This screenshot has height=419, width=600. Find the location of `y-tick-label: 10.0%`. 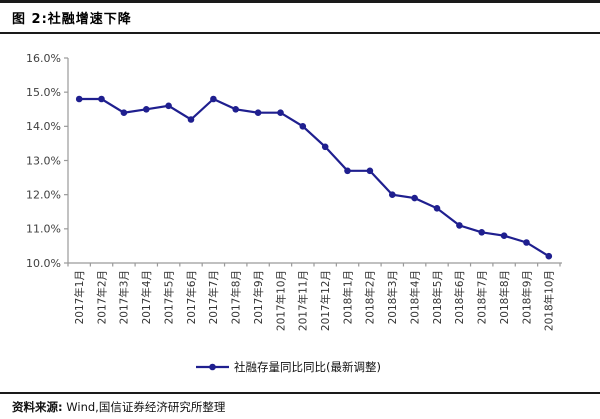

y-tick-label: 10.0% is located at coordinates (43, 263).